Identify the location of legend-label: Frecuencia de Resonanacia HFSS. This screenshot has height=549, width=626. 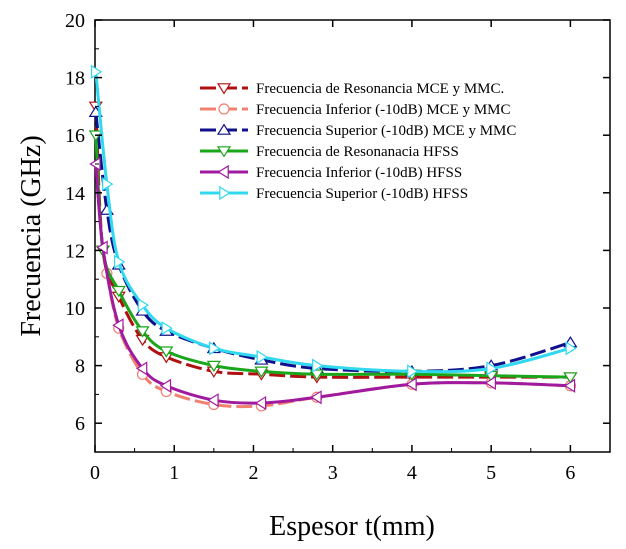
(357, 152).